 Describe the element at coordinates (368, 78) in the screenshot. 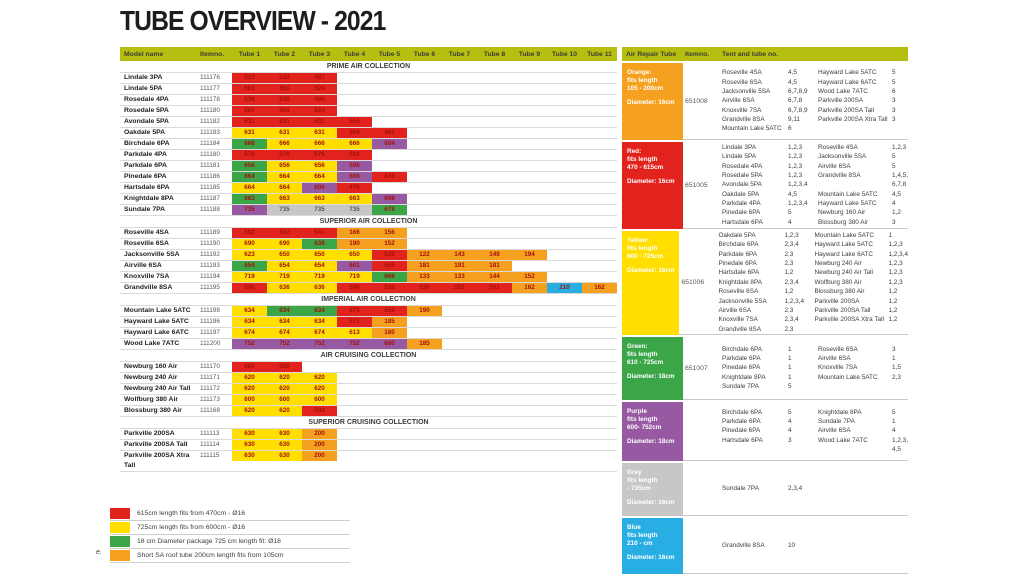

I see `table-row: Lindale 3PA 111176 532 532 487` at that location.